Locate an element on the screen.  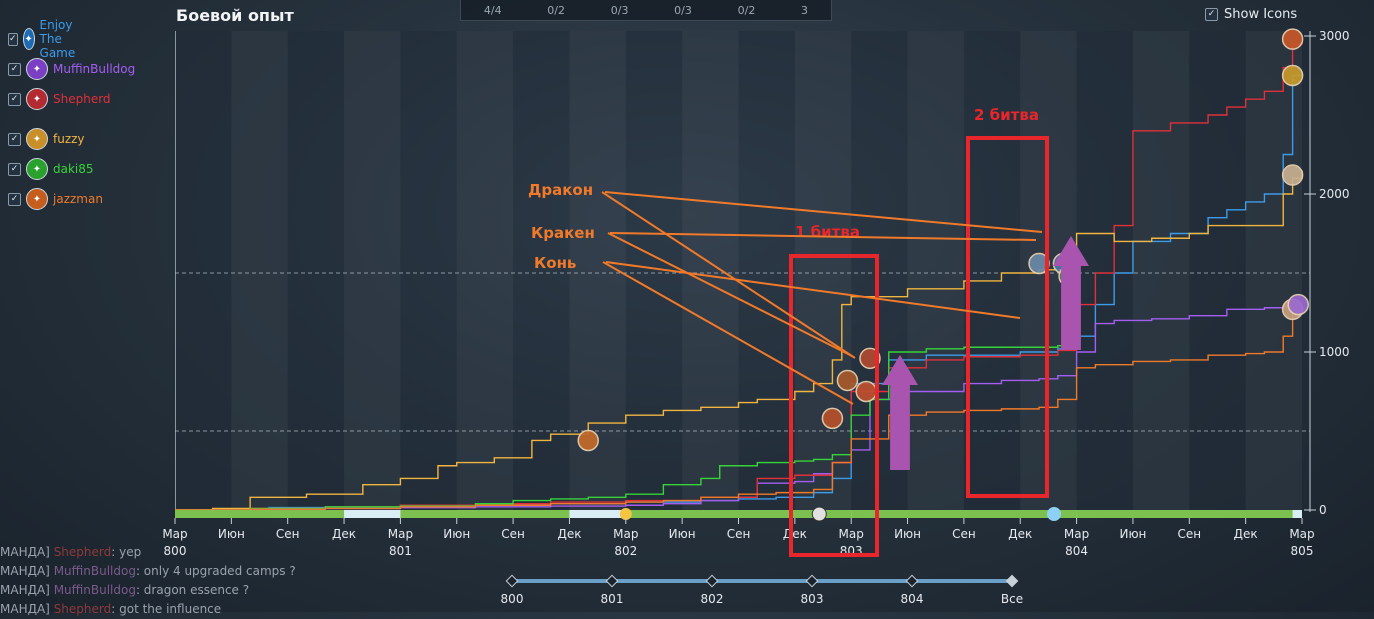
y-tick-label: 2000 is located at coordinates (1334, 194).